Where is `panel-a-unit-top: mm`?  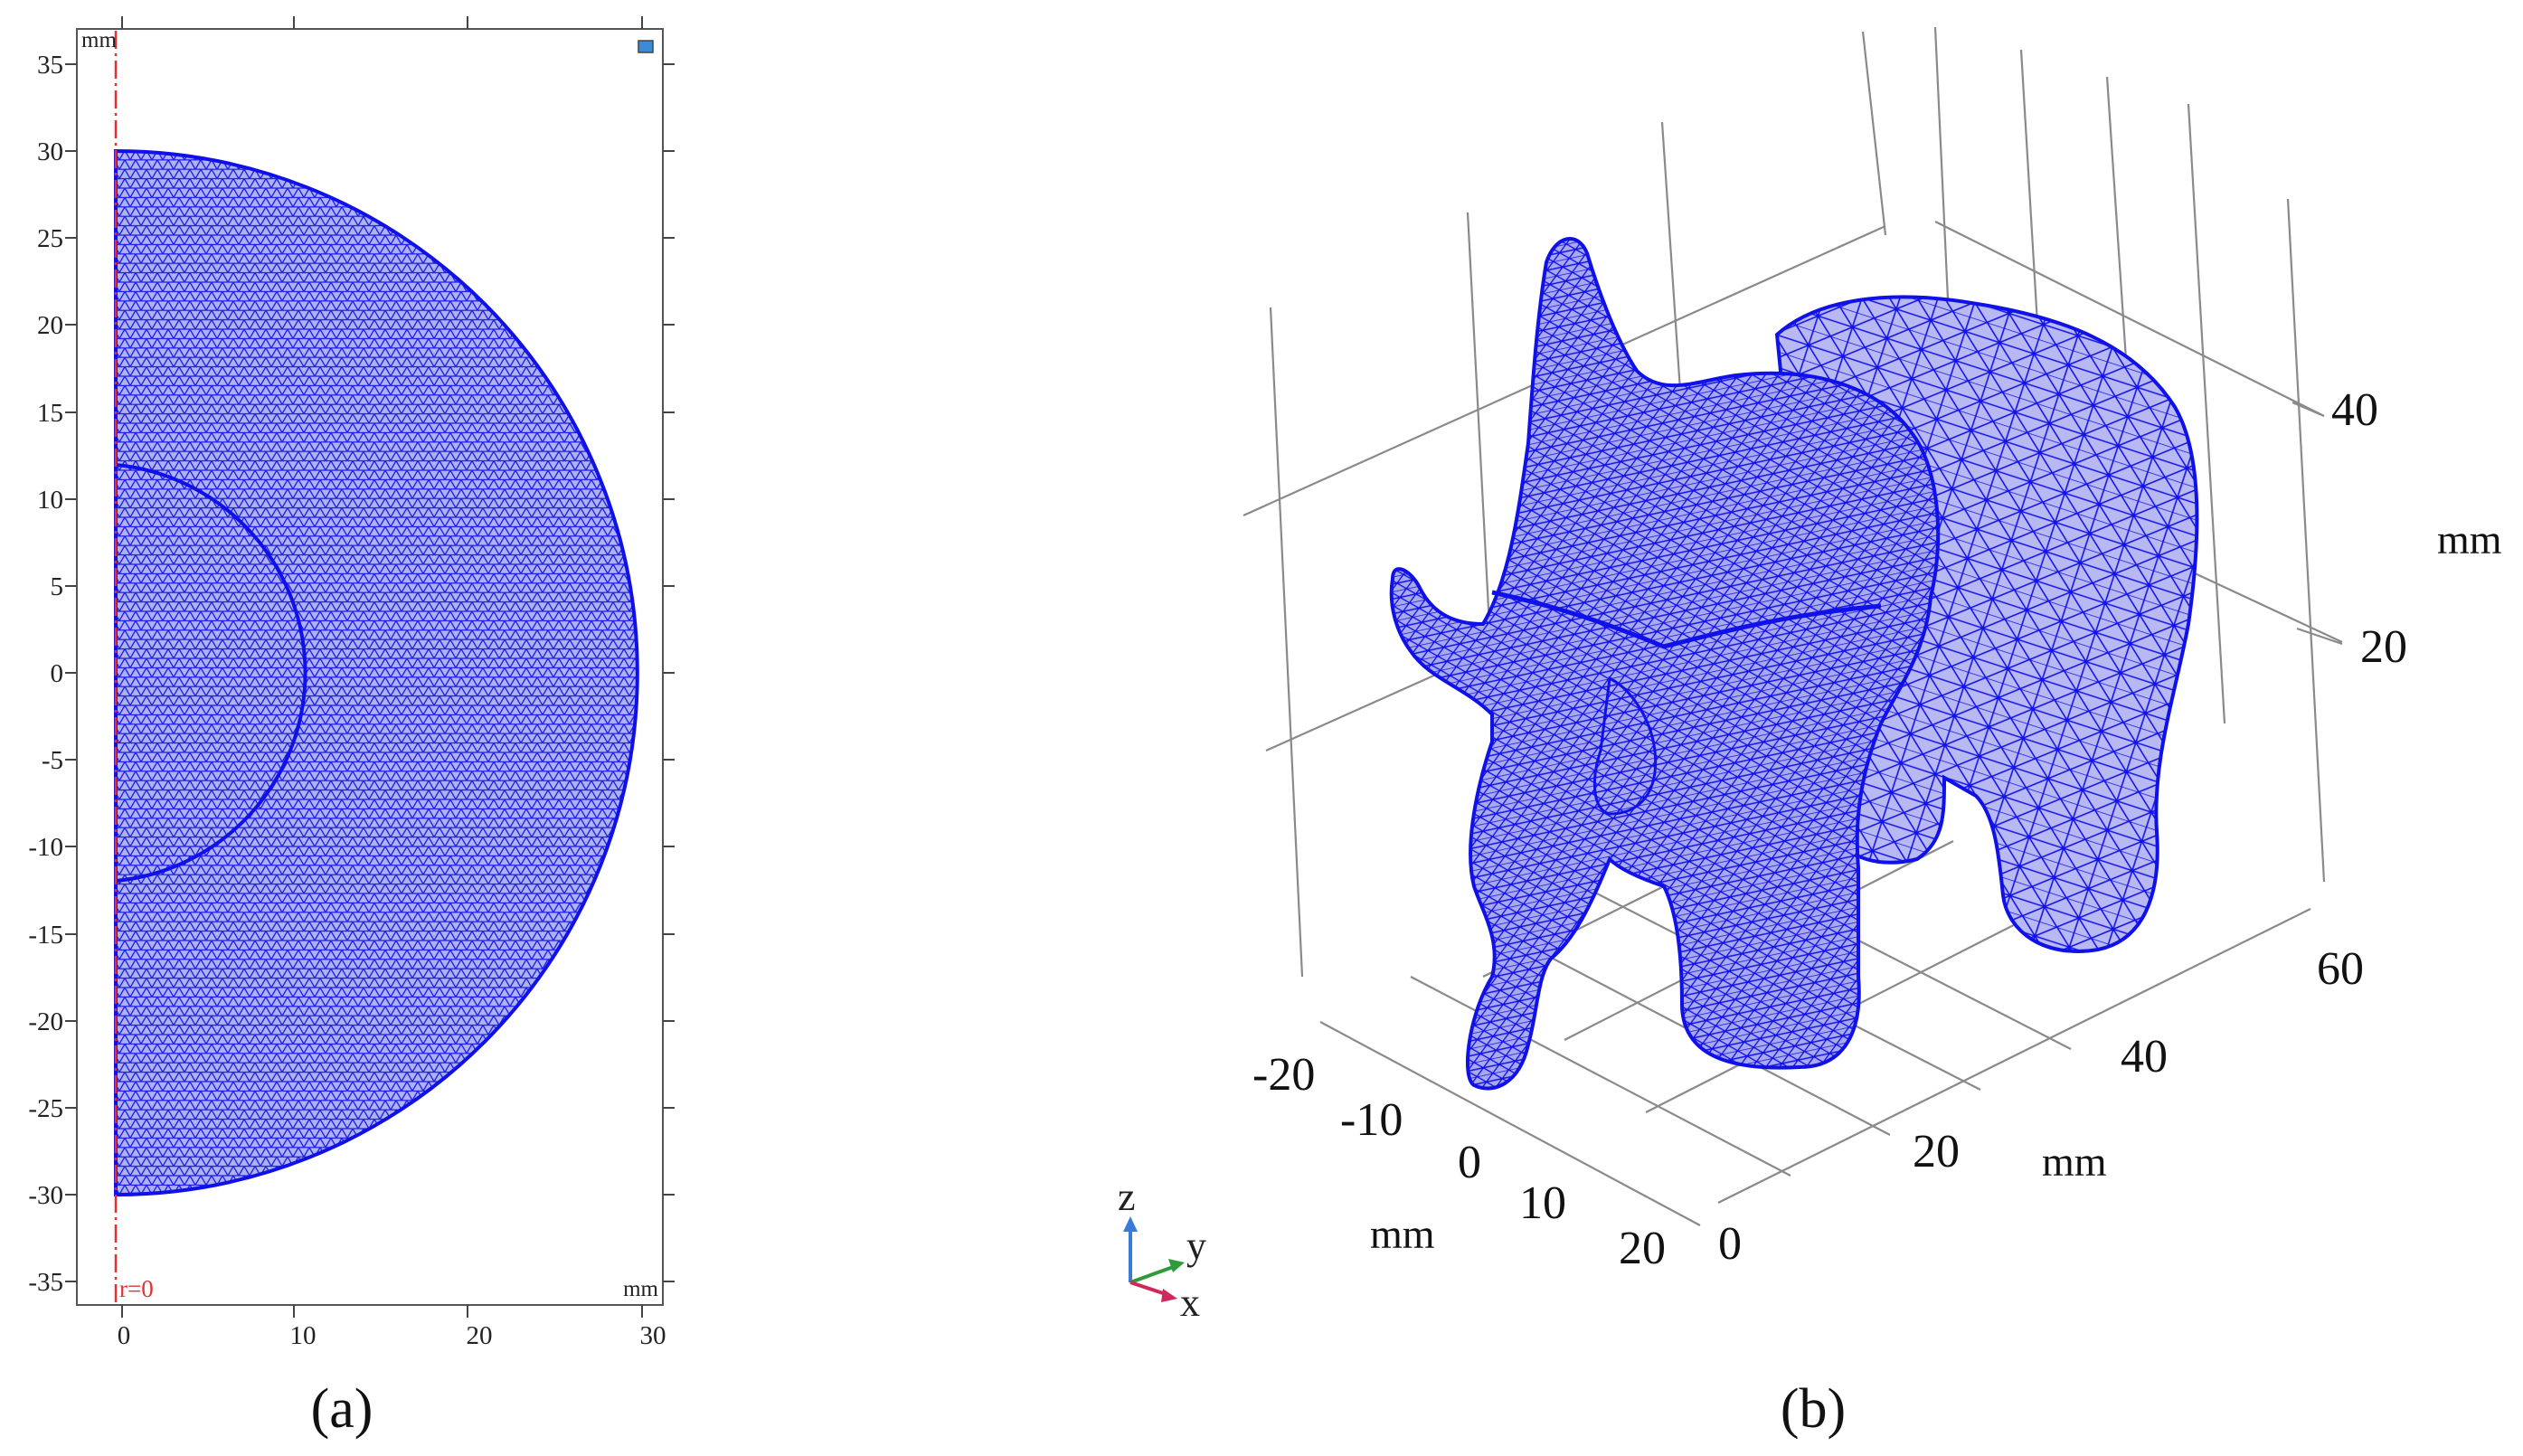
panel-a-unit-top: mm is located at coordinates (99, 40).